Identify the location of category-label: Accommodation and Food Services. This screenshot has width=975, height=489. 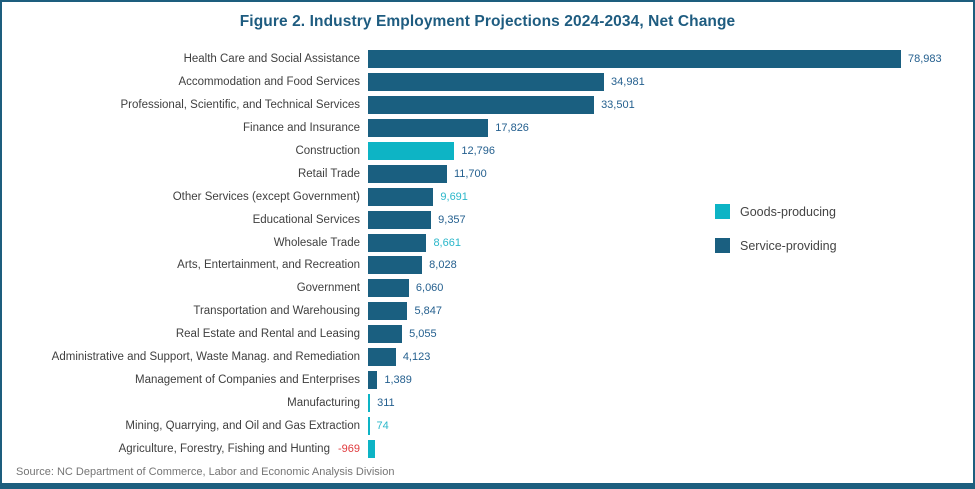
(269, 82).